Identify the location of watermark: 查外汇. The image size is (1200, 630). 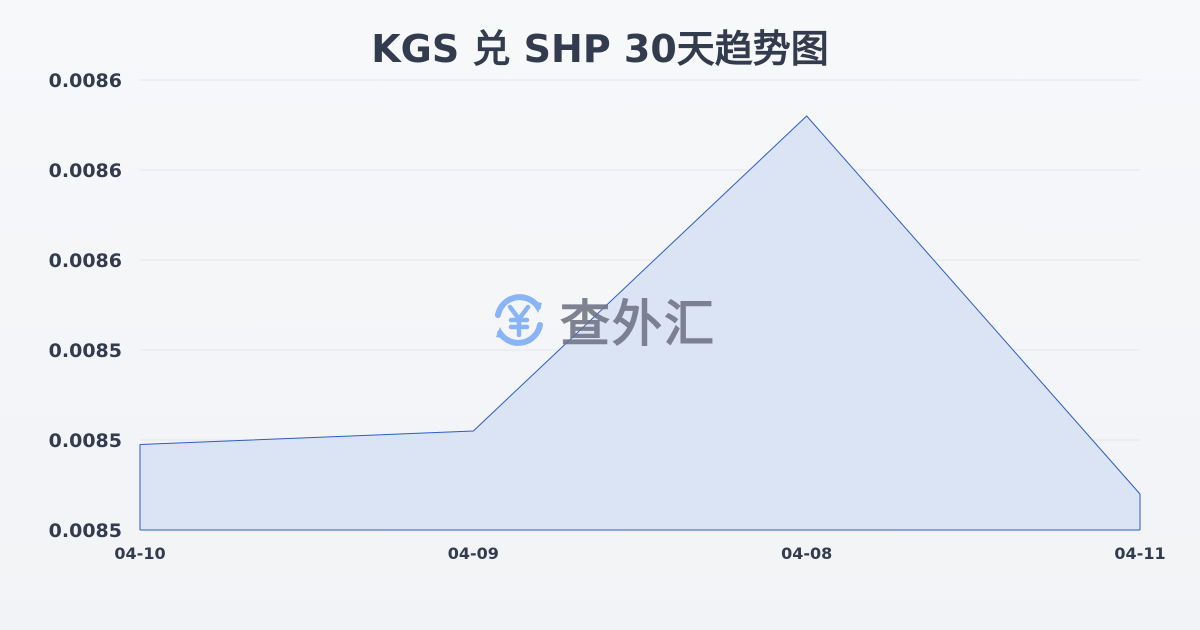
(602, 320).